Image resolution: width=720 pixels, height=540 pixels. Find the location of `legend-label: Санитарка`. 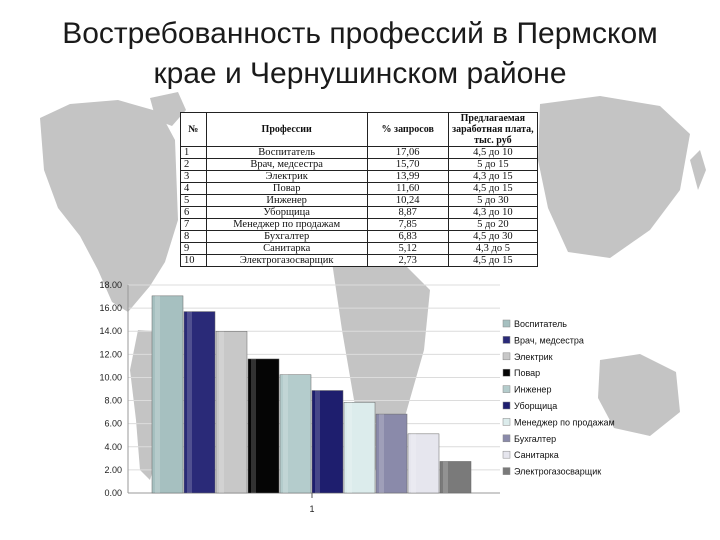

legend-label: Санитарка is located at coordinates (536, 455).